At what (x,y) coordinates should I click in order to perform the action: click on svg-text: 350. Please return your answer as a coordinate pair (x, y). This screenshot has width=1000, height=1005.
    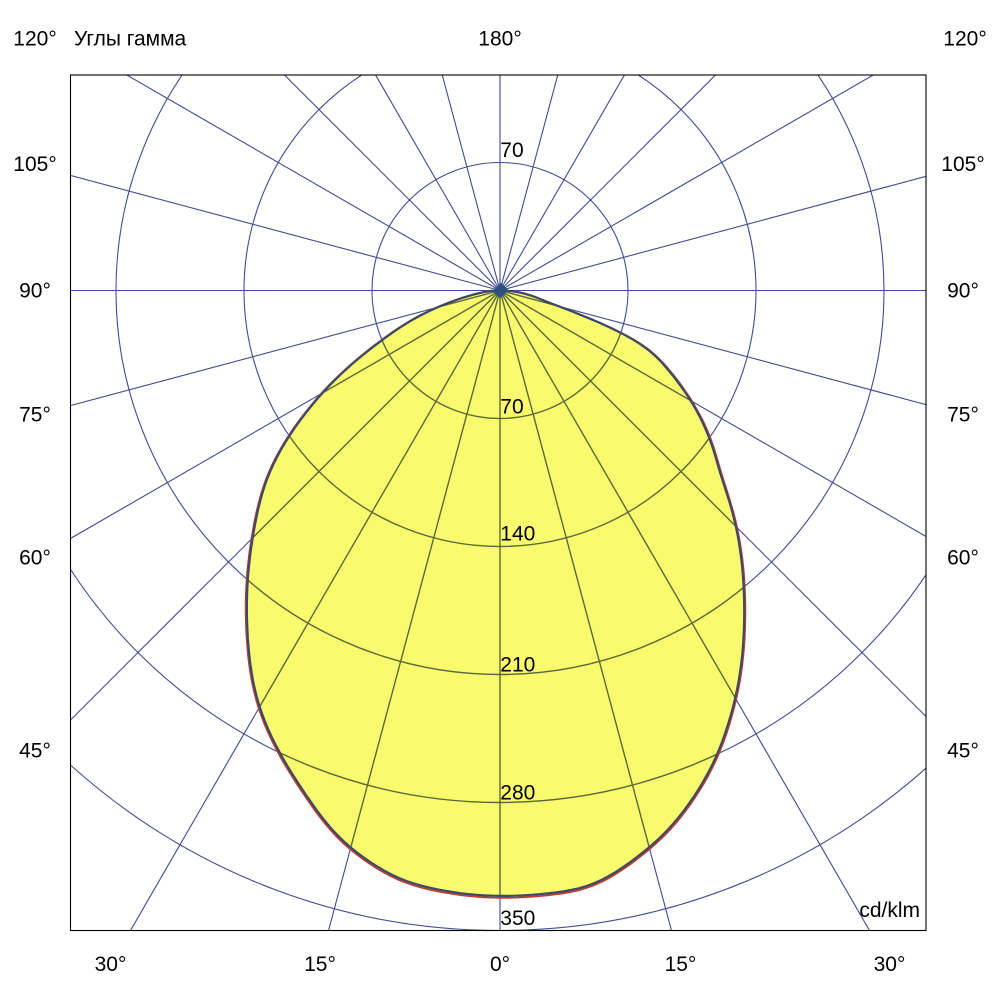
    Looking at the image, I should click on (517, 918).